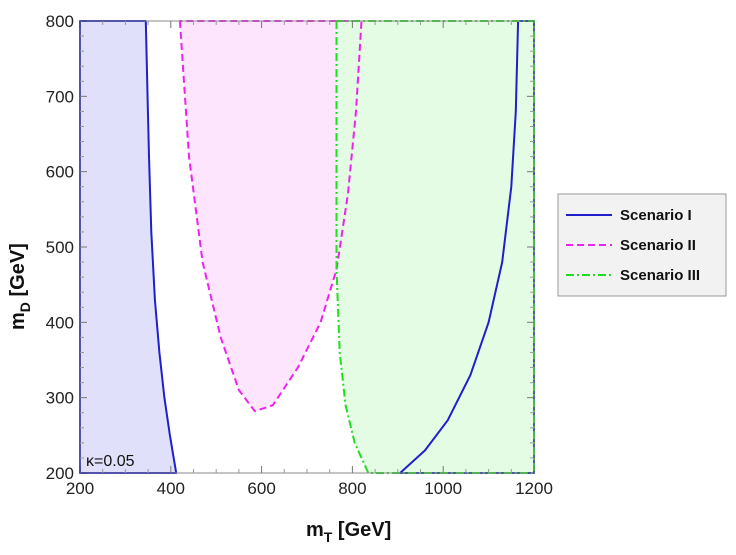  I want to click on y-tick-label: 300, so click(60, 398).